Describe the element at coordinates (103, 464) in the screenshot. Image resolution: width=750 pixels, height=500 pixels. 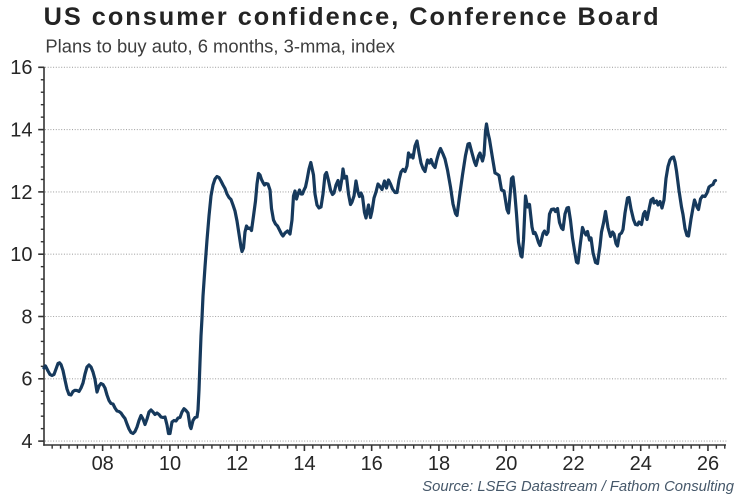
I see `svg-text: 08` at that location.